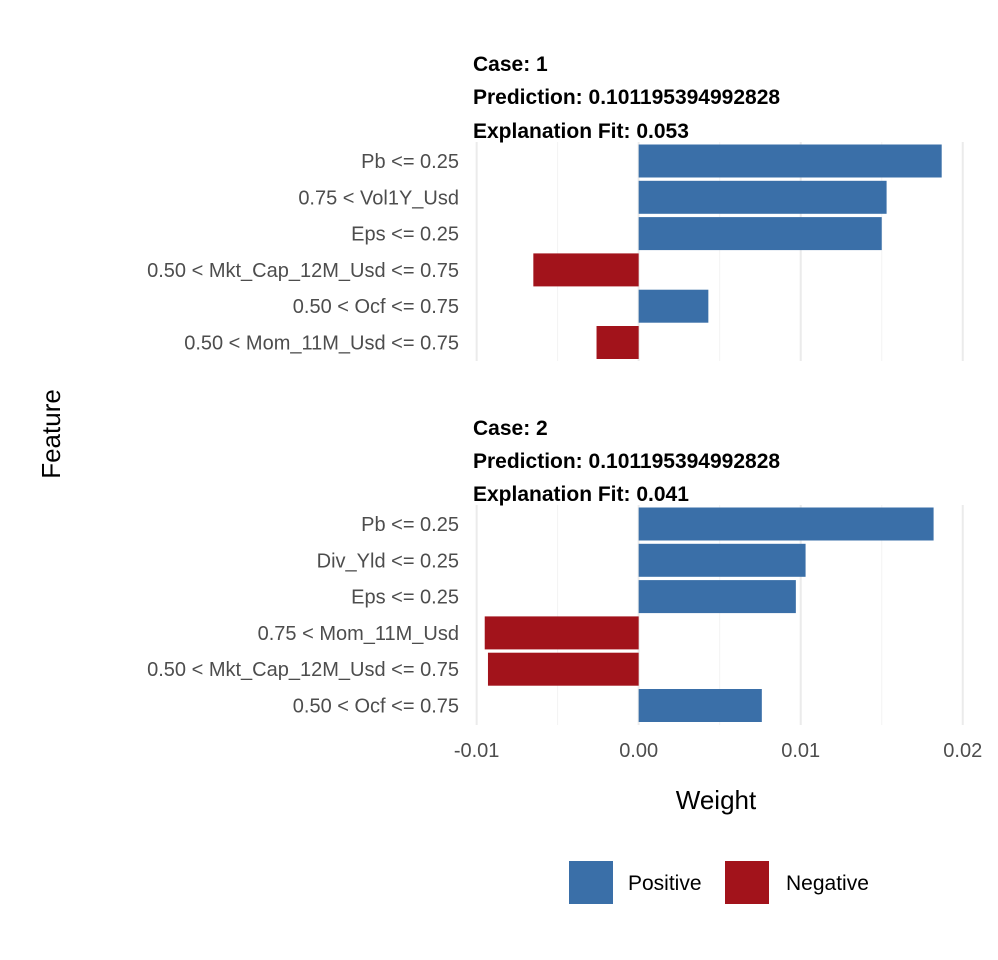 The image size is (998, 960). Describe the element at coordinates (716, 800) in the screenshot. I see `x-axis-title: Weight` at that location.